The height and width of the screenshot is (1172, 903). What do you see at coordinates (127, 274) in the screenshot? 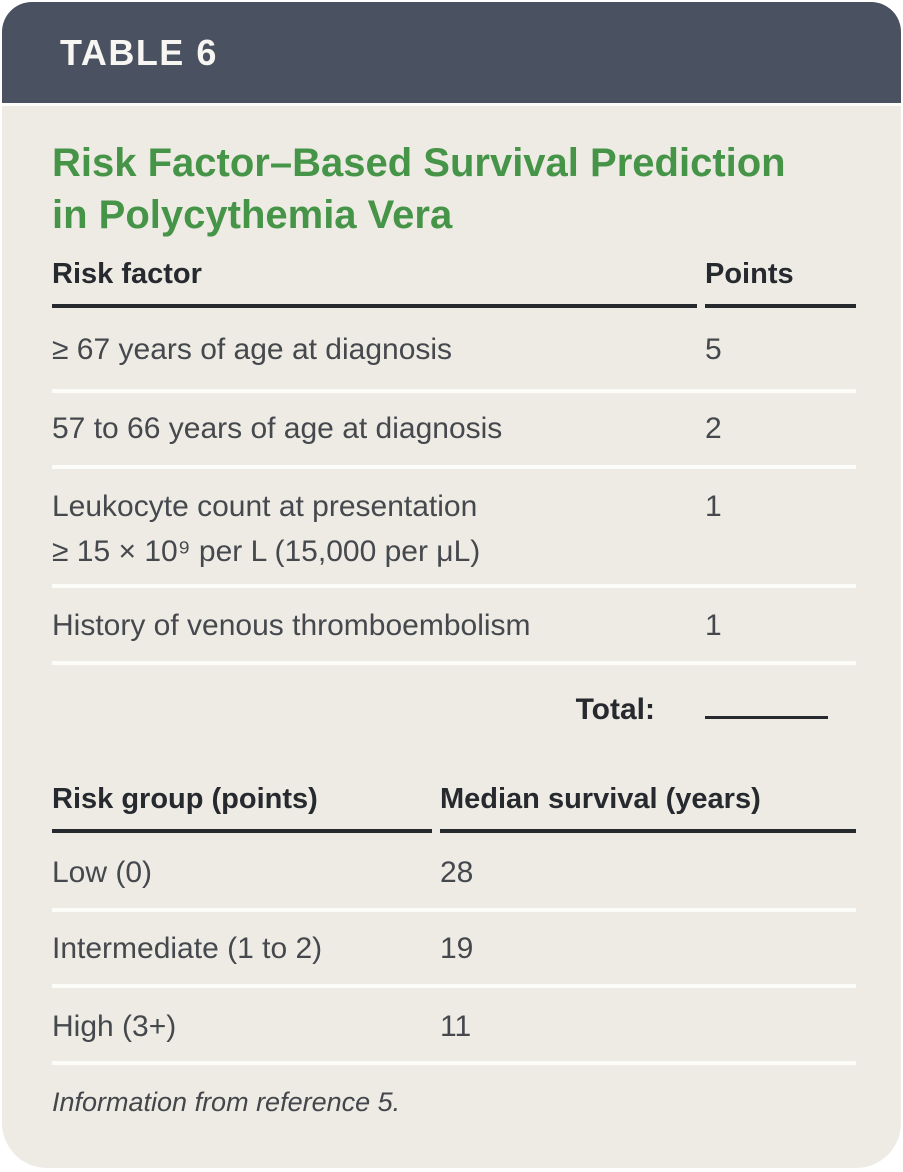
I see `risk-factor-column-header: Risk factor` at bounding box center [127, 274].